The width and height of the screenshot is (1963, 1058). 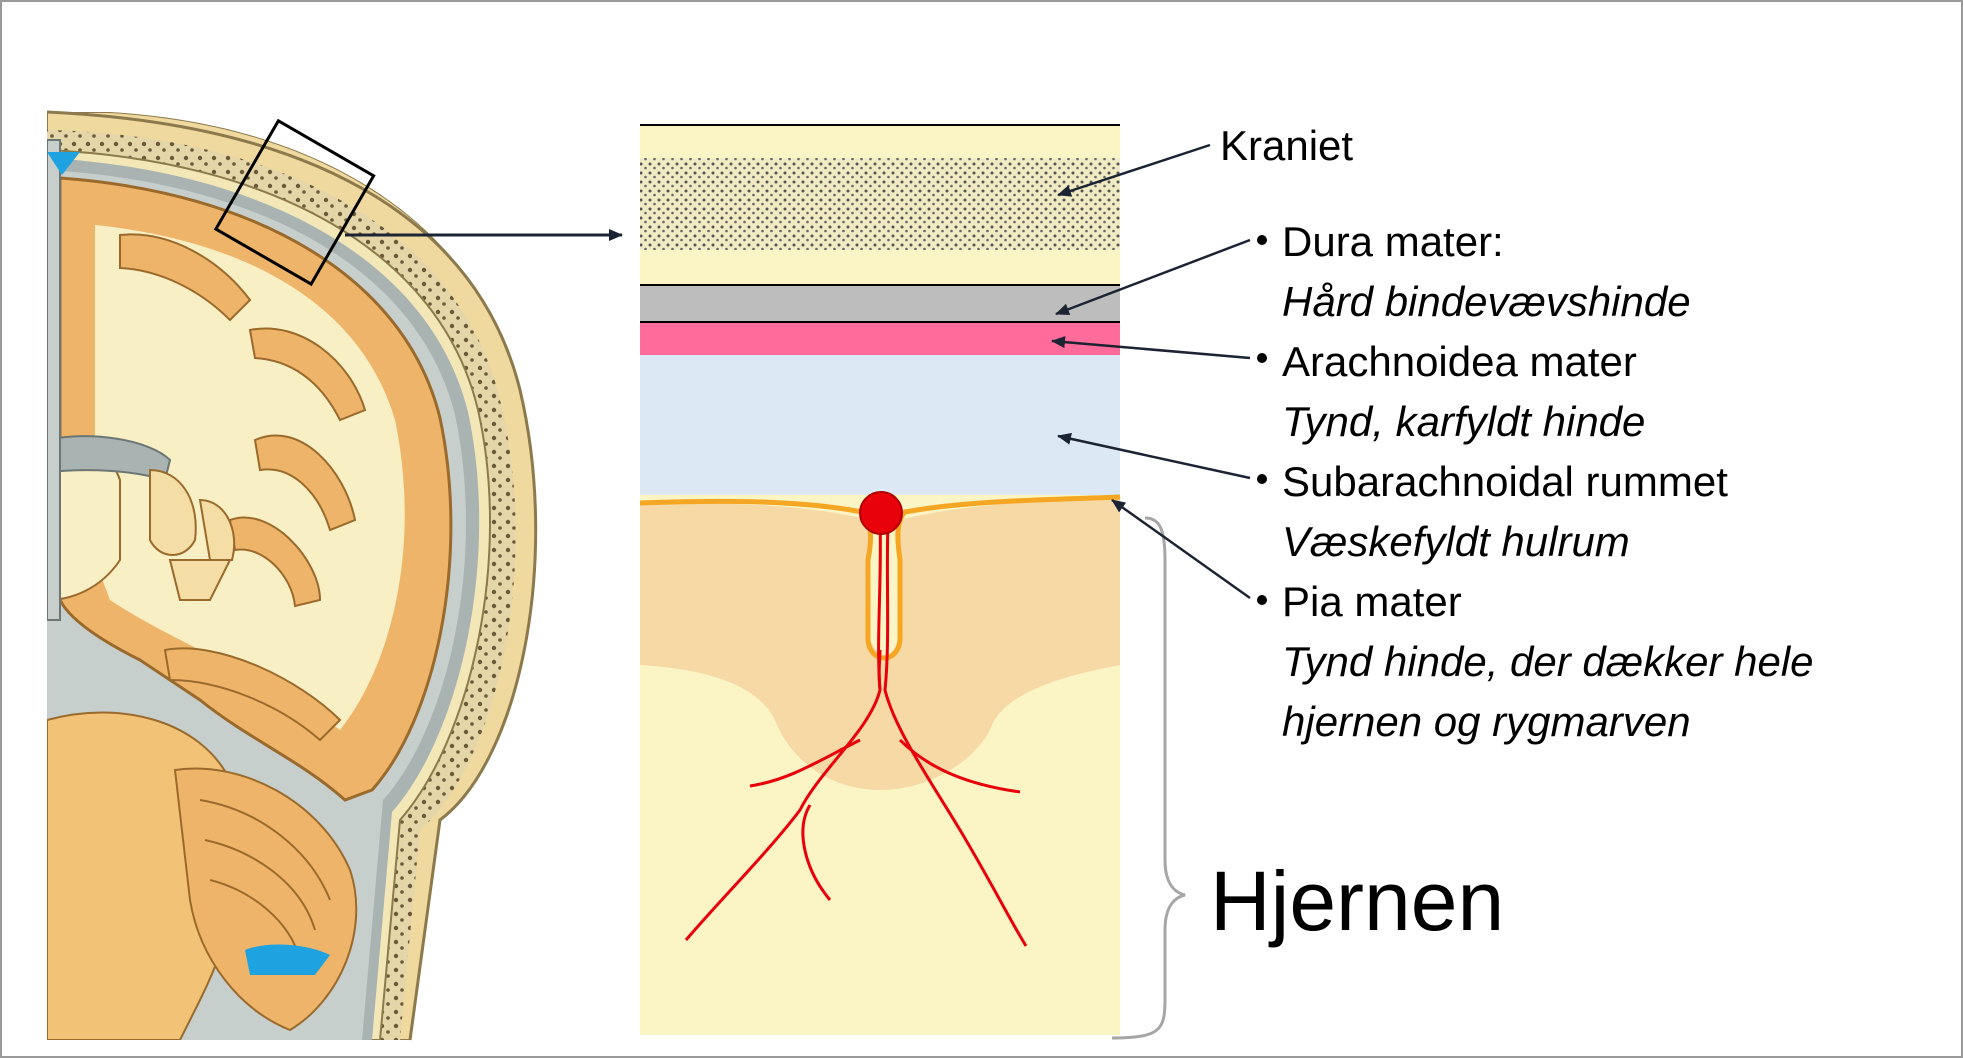 What do you see at coordinates (1393, 241) in the screenshot?
I see `label-dura: Dura mater:` at bounding box center [1393, 241].